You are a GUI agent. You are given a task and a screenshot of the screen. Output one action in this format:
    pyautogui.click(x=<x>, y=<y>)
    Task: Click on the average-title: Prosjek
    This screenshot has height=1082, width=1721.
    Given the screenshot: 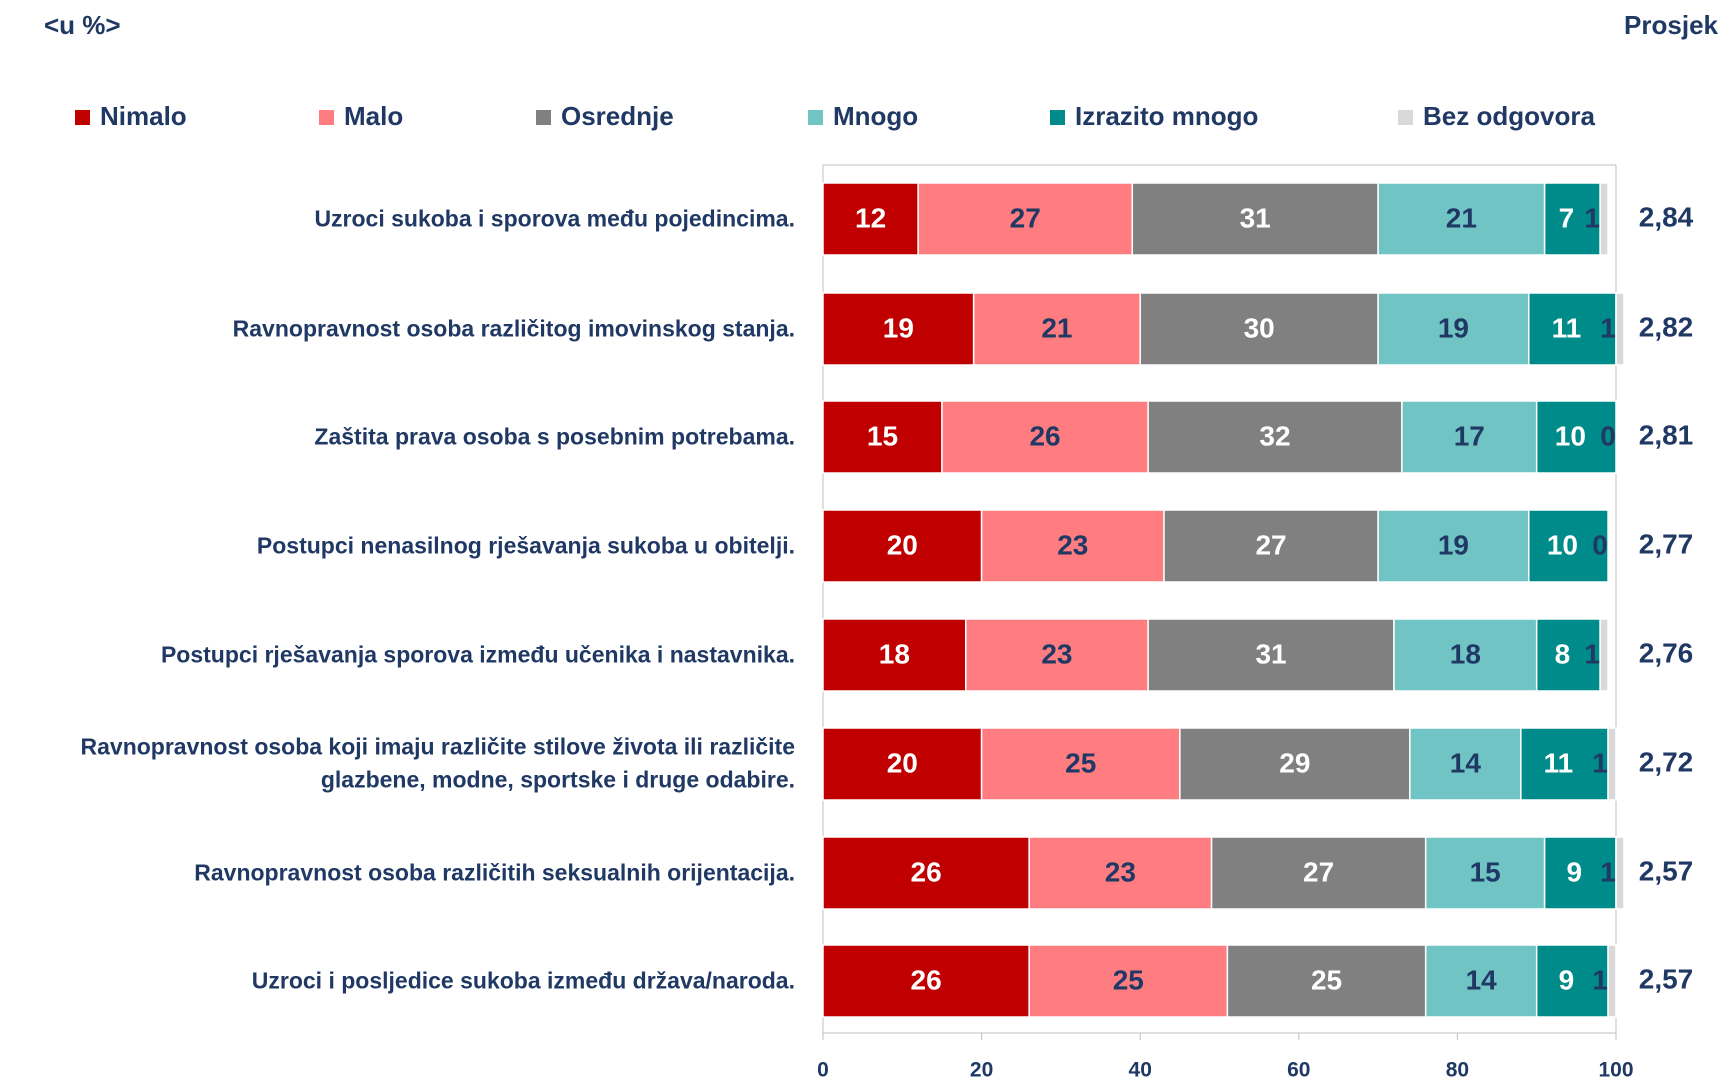 What is the action you would take?
    pyautogui.click(x=1671, y=25)
    